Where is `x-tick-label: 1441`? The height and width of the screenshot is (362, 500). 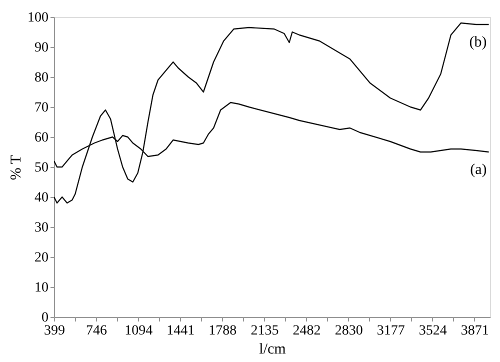 x-tick-label: 1441 is located at coordinates (180, 331).